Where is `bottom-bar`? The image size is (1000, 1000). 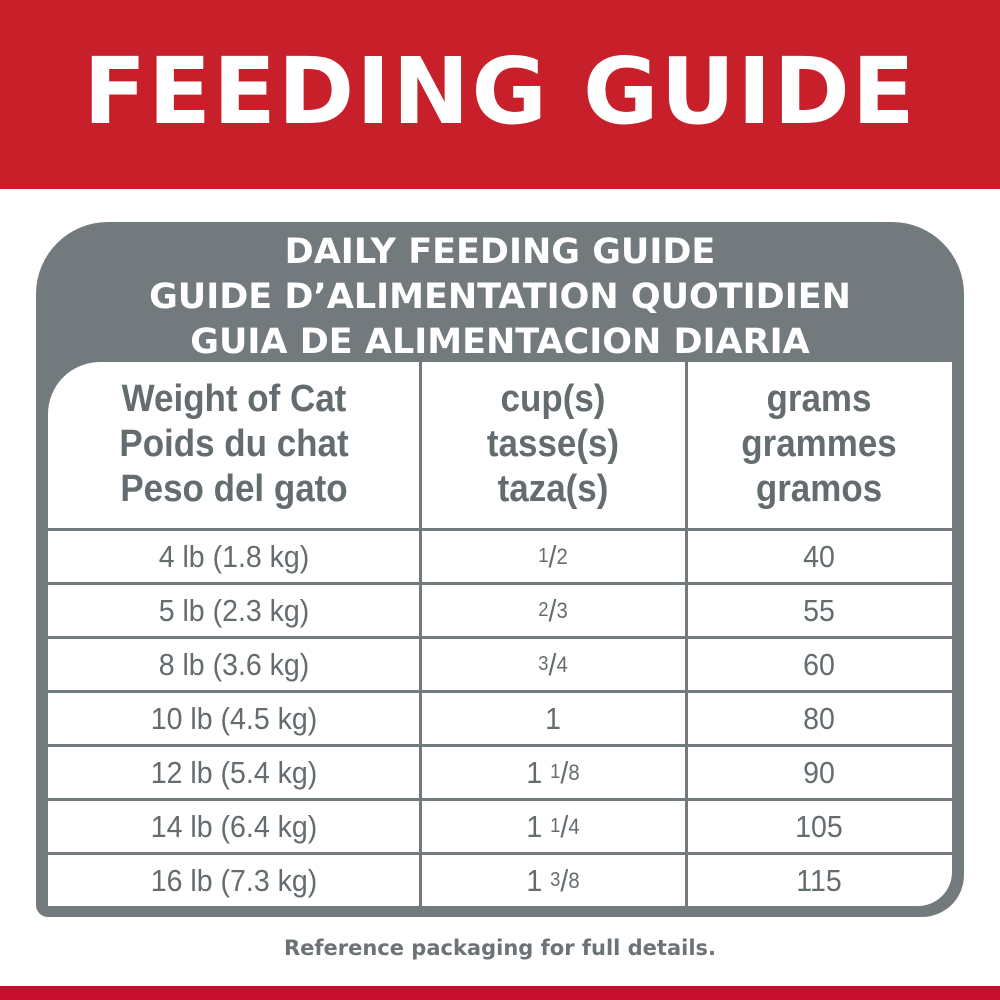
bottom-bar is located at coordinates (500, 993).